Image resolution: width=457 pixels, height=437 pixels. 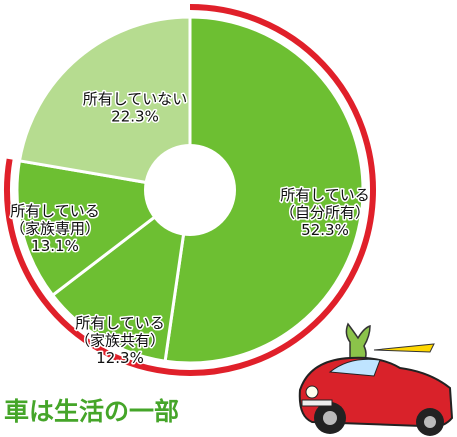 What do you see at coordinates (376, 379) in the screenshot?
I see `car-illustration` at bounding box center [376, 379].